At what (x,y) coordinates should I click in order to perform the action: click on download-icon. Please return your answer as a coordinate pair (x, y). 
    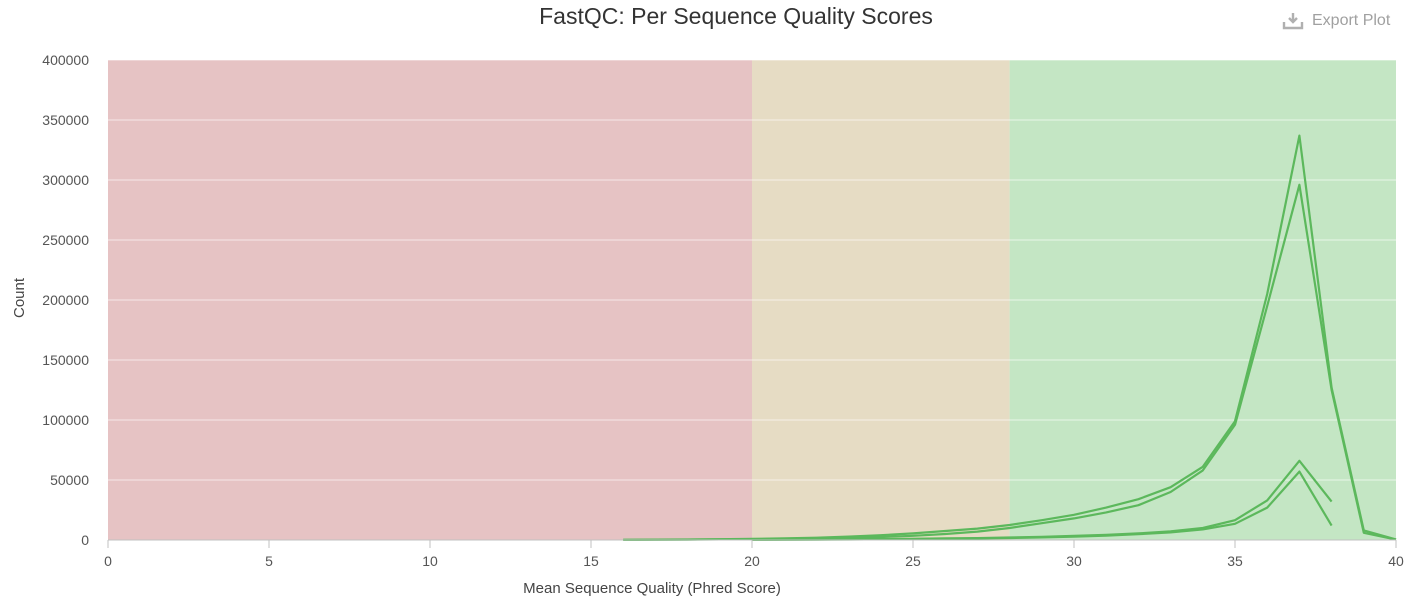
    Looking at the image, I should click on (1293, 21).